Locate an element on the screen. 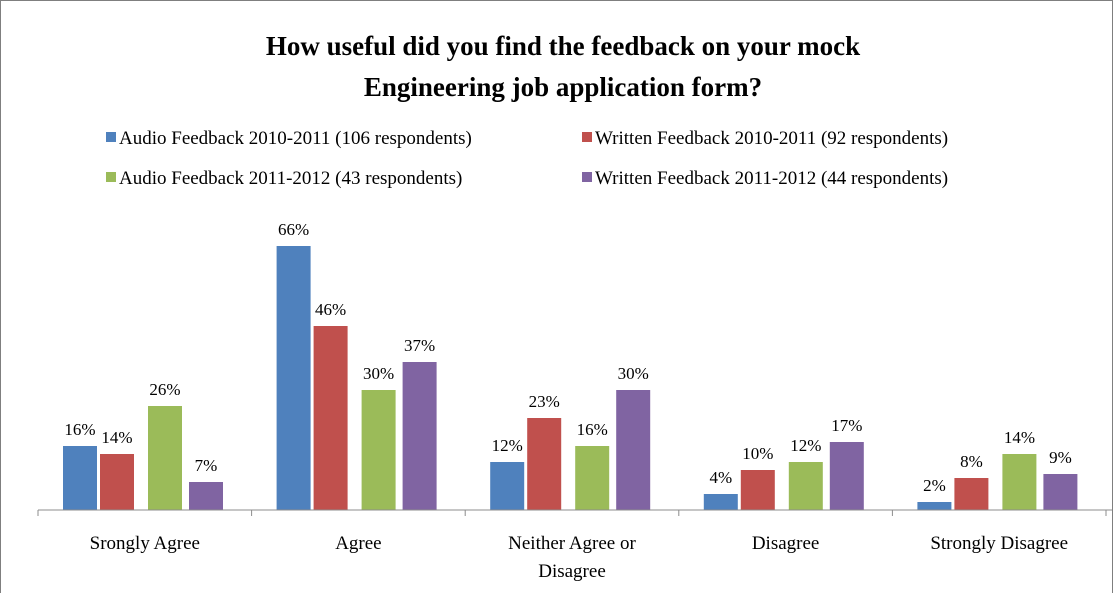  category-label-4: Disagree is located at coordinates (786, 543).